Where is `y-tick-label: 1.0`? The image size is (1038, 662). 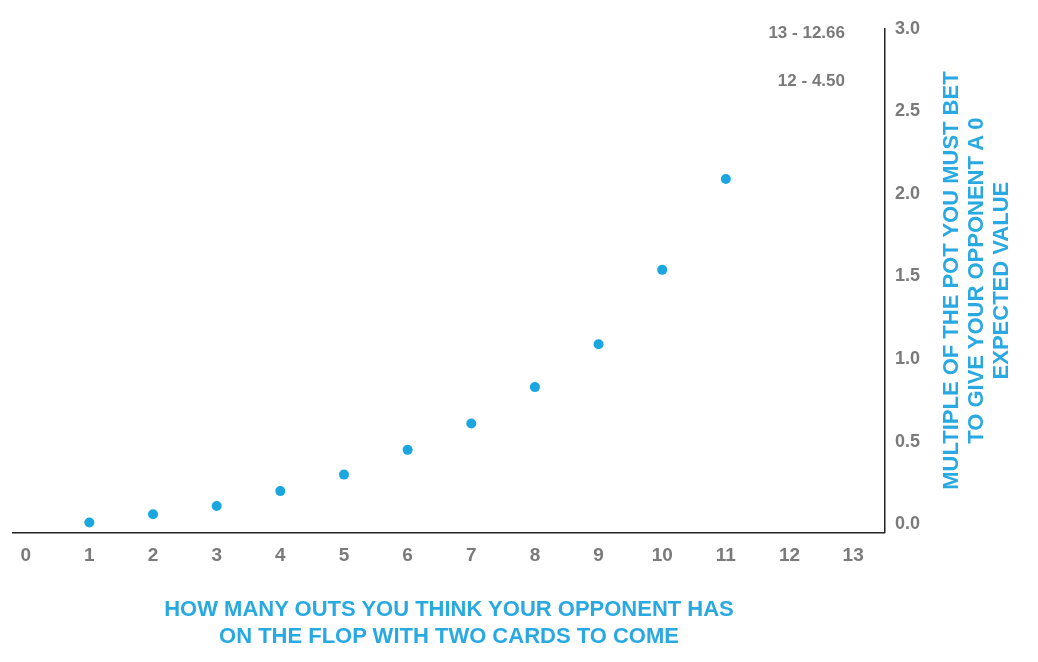
y-tick-label: 1.0 is located at coordinates (907, 358).